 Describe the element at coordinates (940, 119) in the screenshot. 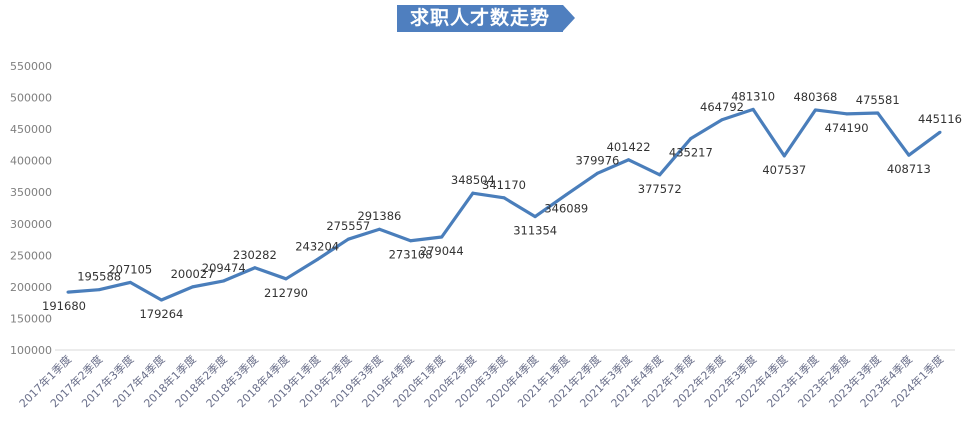

I see `data-label: 445116` at that location.